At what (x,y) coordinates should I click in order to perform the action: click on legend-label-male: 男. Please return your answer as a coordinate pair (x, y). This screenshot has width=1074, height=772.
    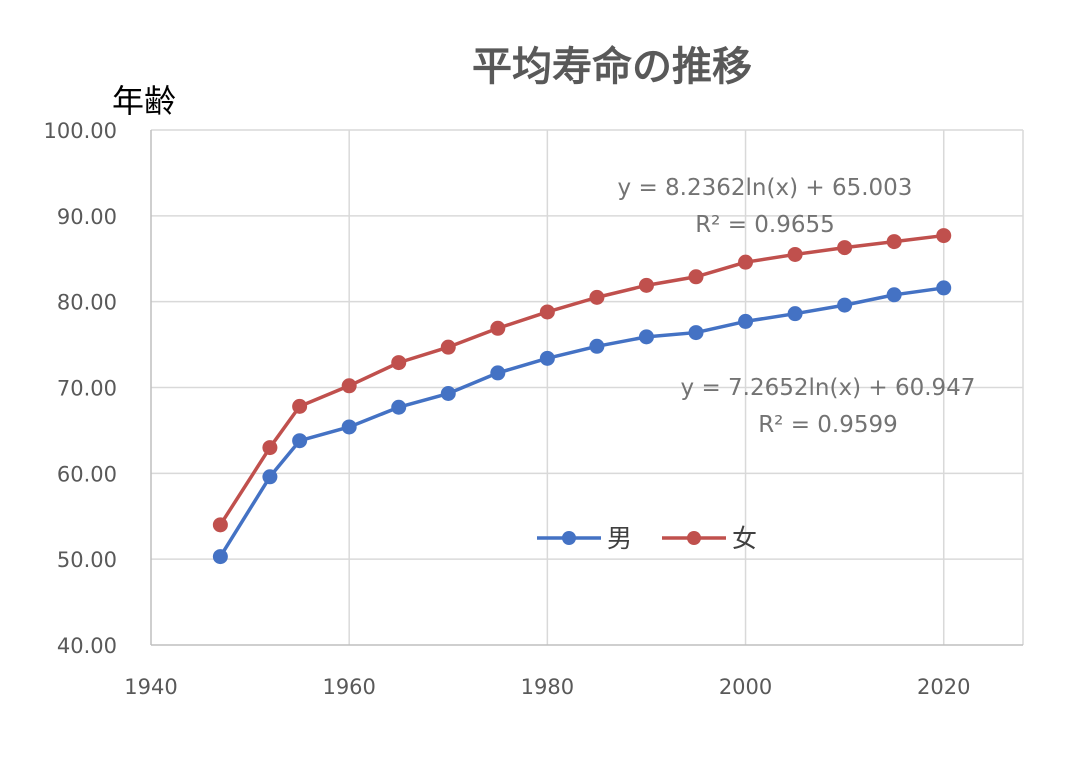
    Looking at the image, I should click on (619, 538).